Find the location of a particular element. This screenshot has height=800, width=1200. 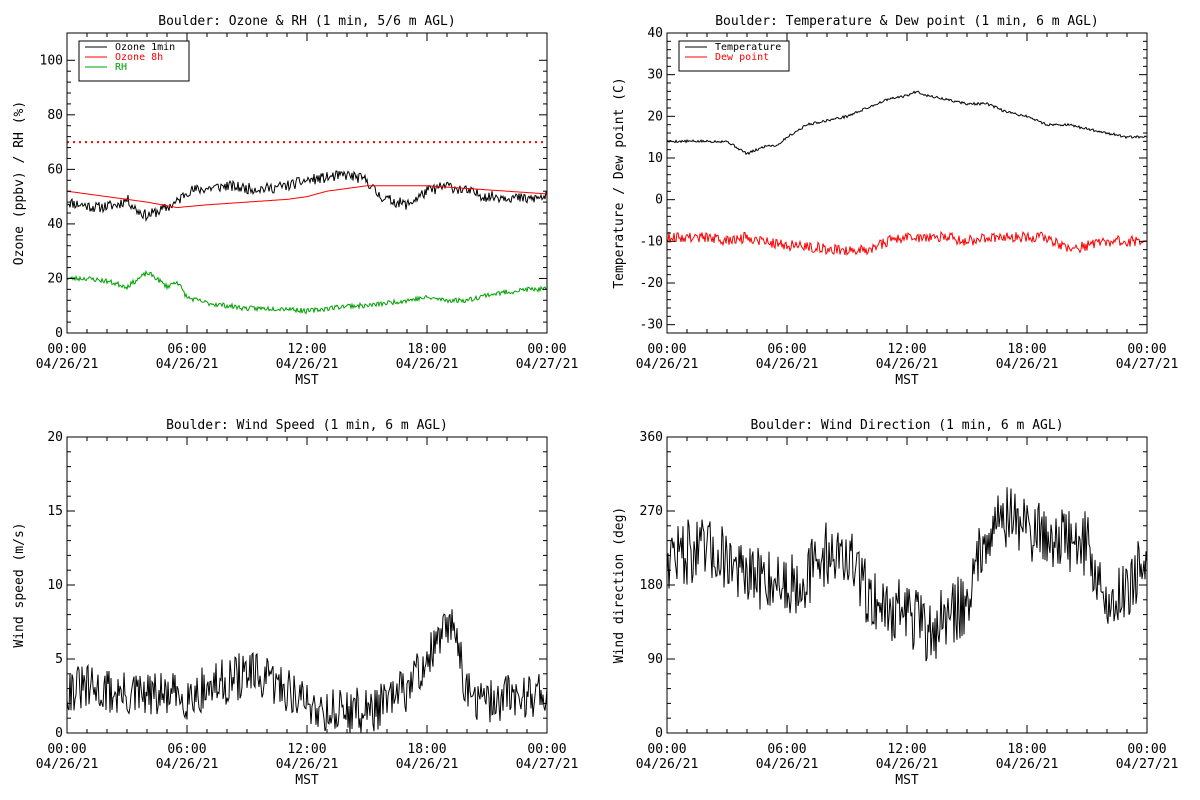

chart-title: Boulder: Wind Speed (1 min, 6 m AGL) is located at coordinates (307, 425).